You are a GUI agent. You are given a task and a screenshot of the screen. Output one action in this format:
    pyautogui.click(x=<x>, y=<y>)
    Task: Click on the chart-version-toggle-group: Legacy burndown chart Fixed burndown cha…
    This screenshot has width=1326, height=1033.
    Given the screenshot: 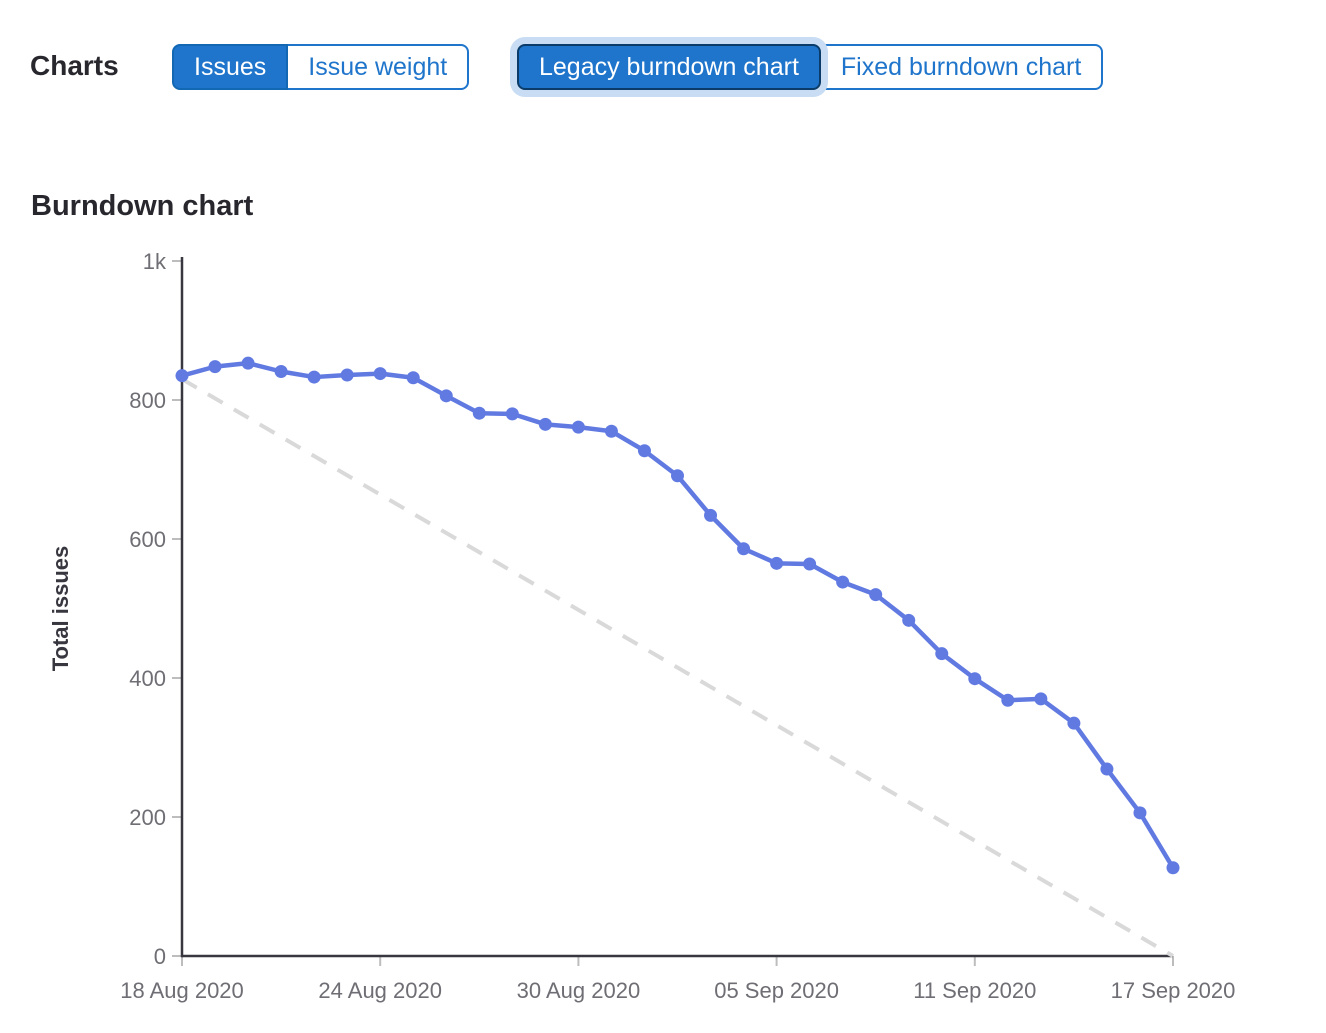 What is the action you would take?
    pyautogui.click(x=810, y=67)
    